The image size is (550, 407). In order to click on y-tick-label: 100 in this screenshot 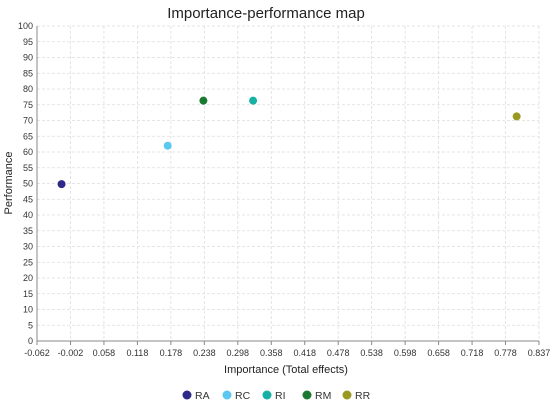, I will do `click(25, 26)`.